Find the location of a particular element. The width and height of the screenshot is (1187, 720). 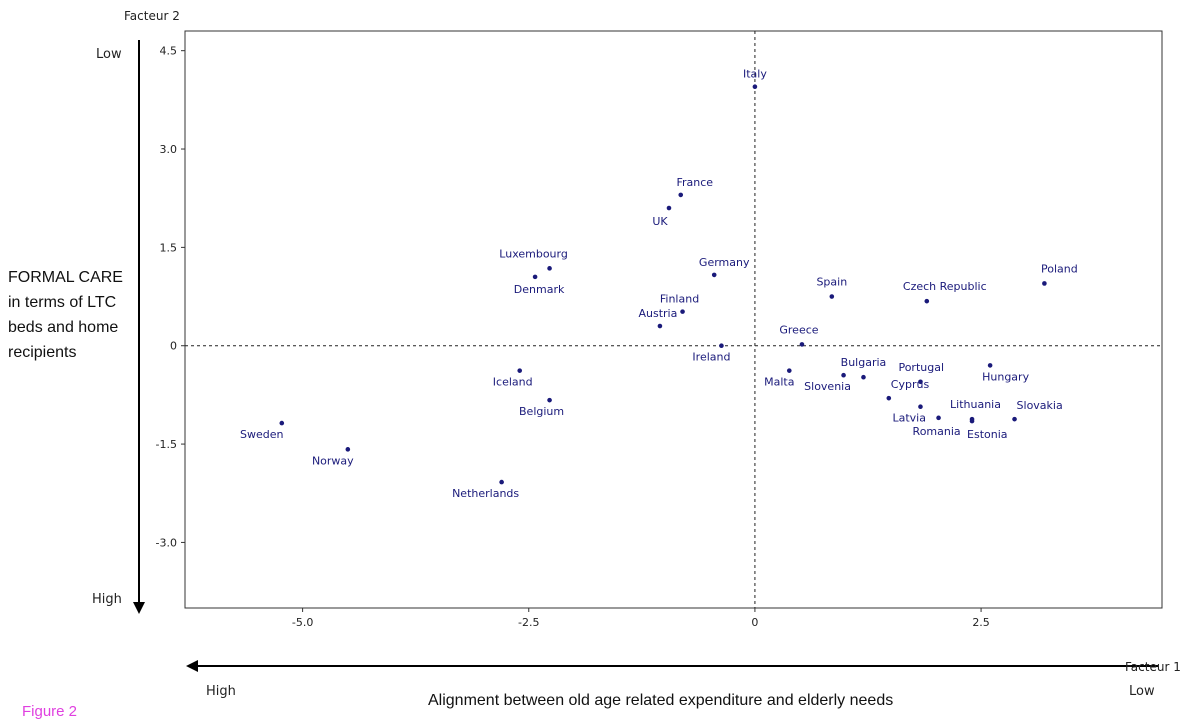

point-label: Bulgaria is located at coordinates (864, 362).